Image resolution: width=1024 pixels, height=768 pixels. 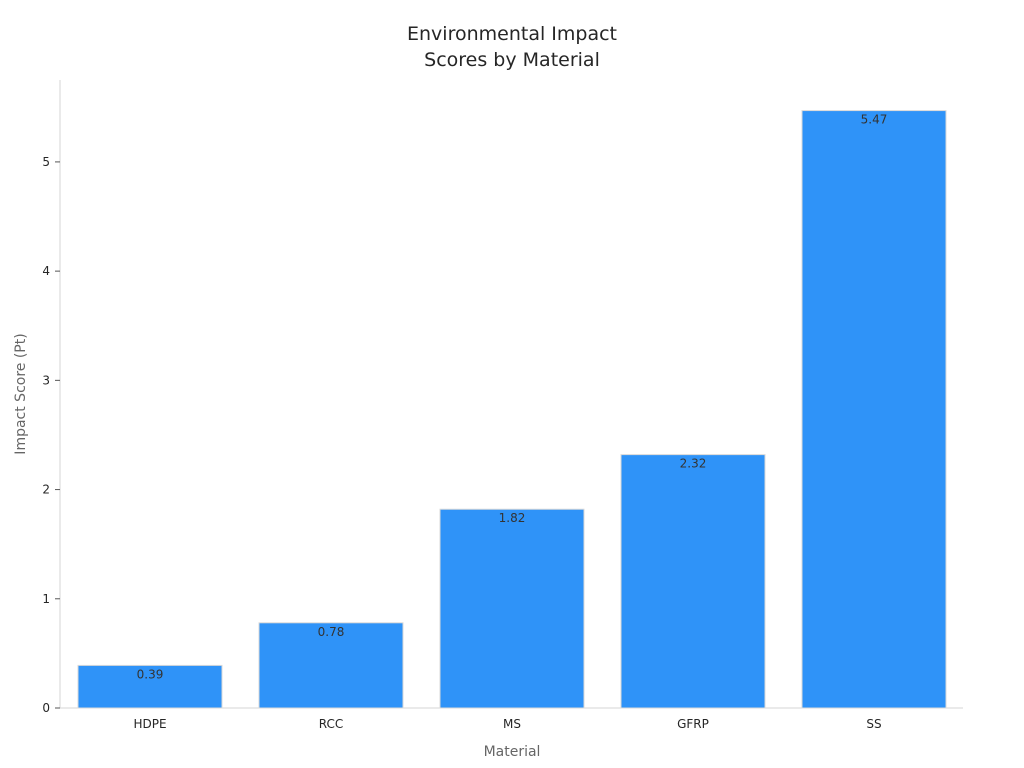 What do you see at coordinates (512, 518) in the screenshot?
I see `data-label-ms: 1.82` at bounding box center [512, 518].